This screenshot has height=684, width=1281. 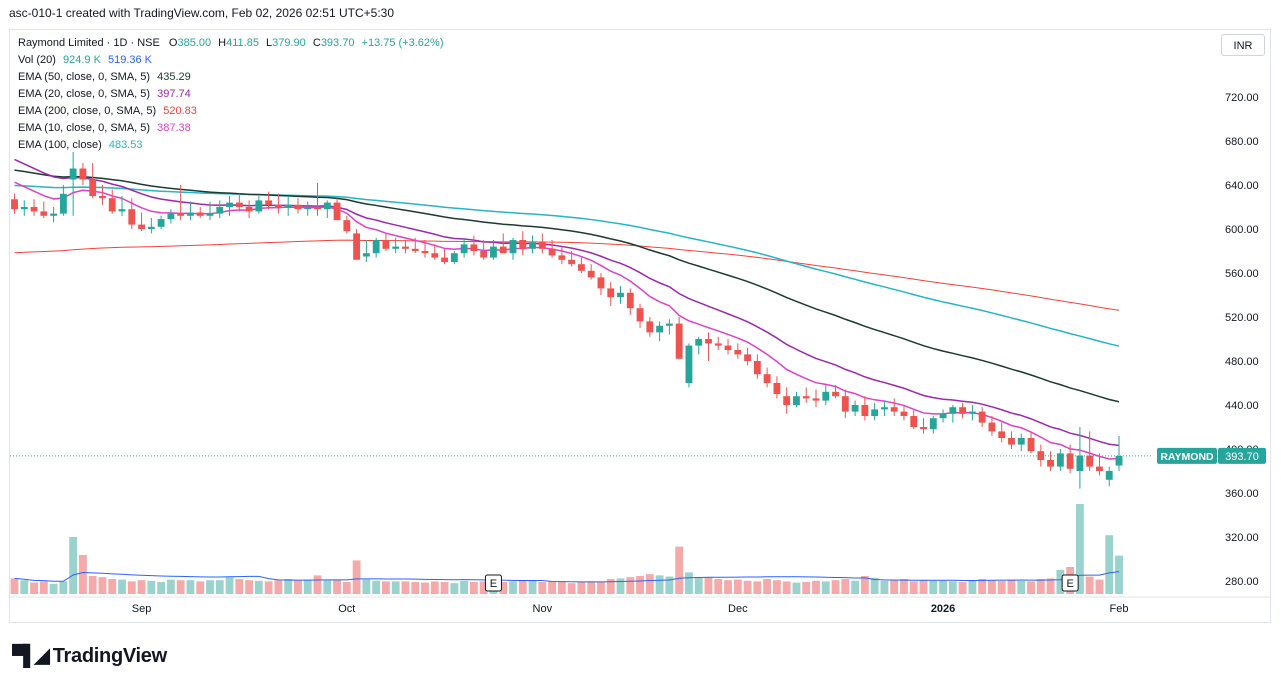 I want to click on legend-ema50-row: EMA (50, close, 0, SMA, 5) 435.29, so click(x=230, y=77).